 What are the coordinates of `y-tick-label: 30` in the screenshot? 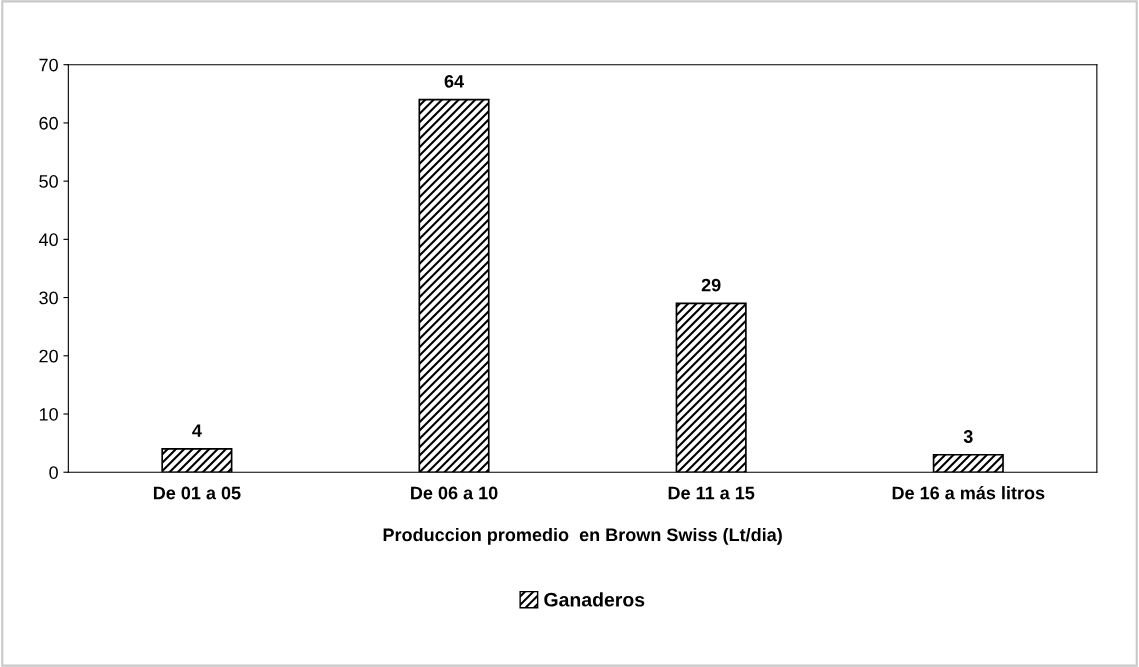 It's located at (48, 298).